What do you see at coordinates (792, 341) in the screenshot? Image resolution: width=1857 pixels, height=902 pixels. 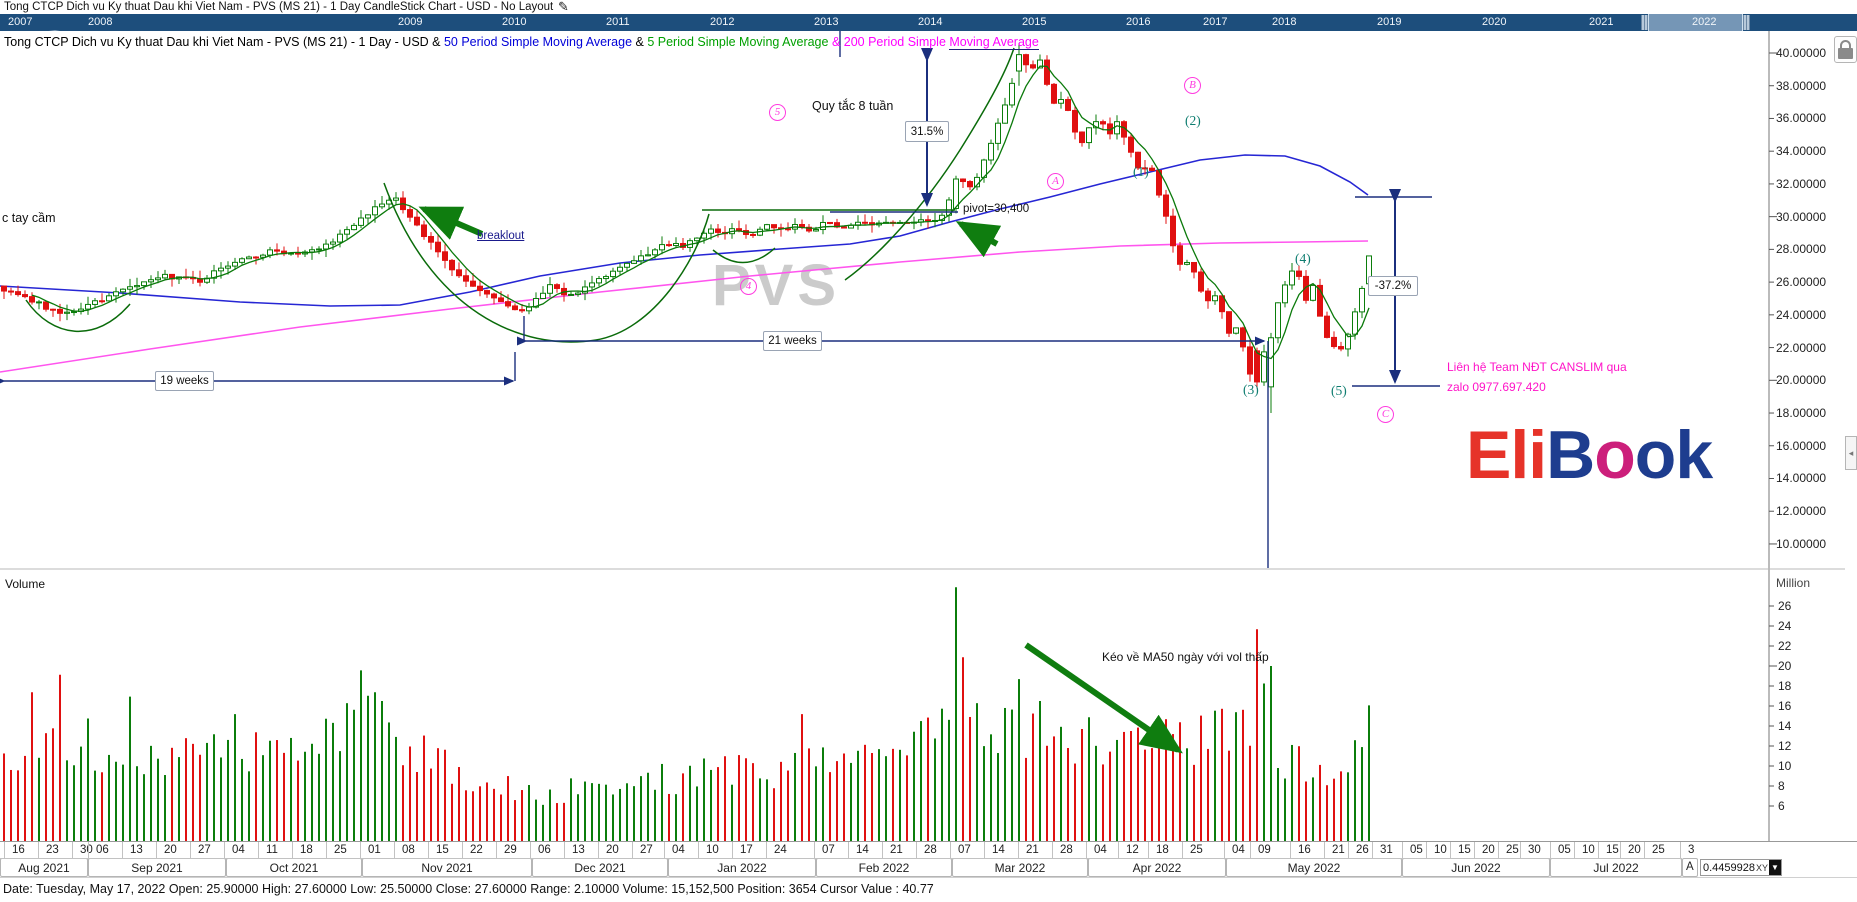 I see `weeks-21-label: 21 weeks` at bounding box center [792, 341].